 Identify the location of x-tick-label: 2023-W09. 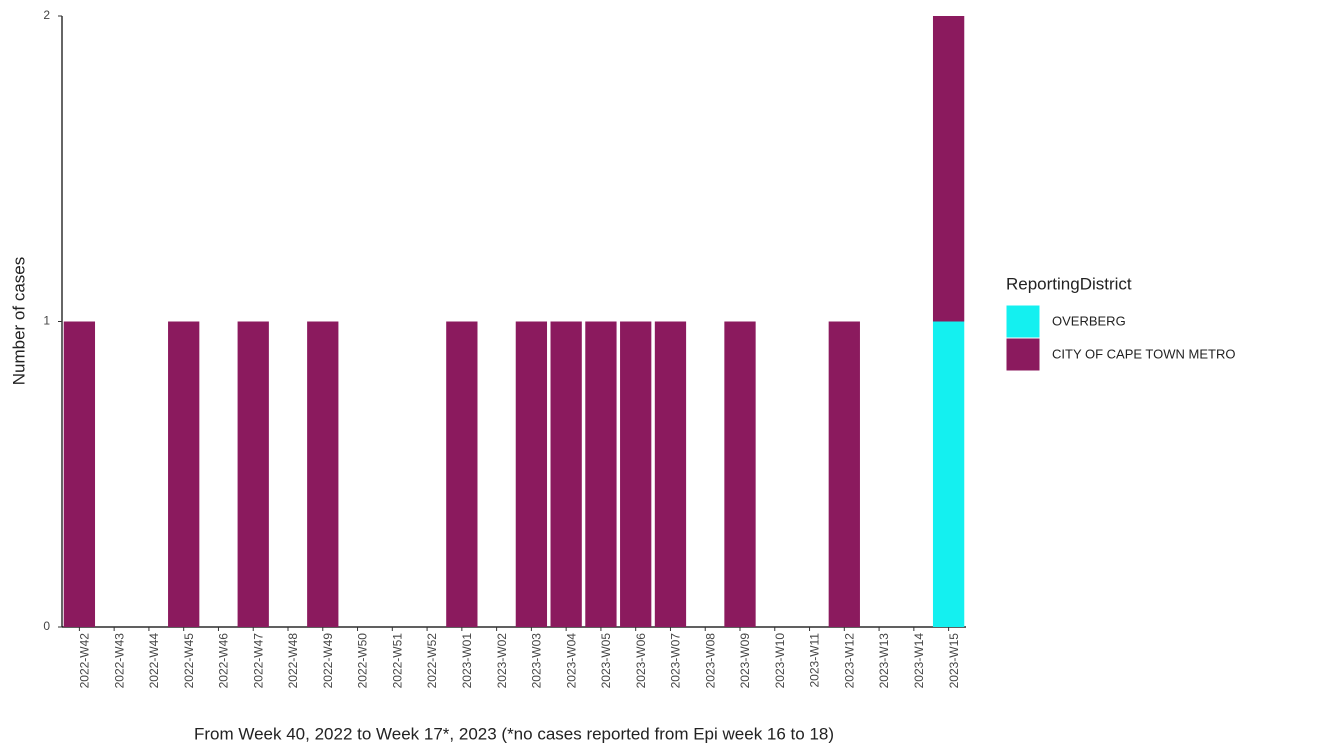
(745, 661).